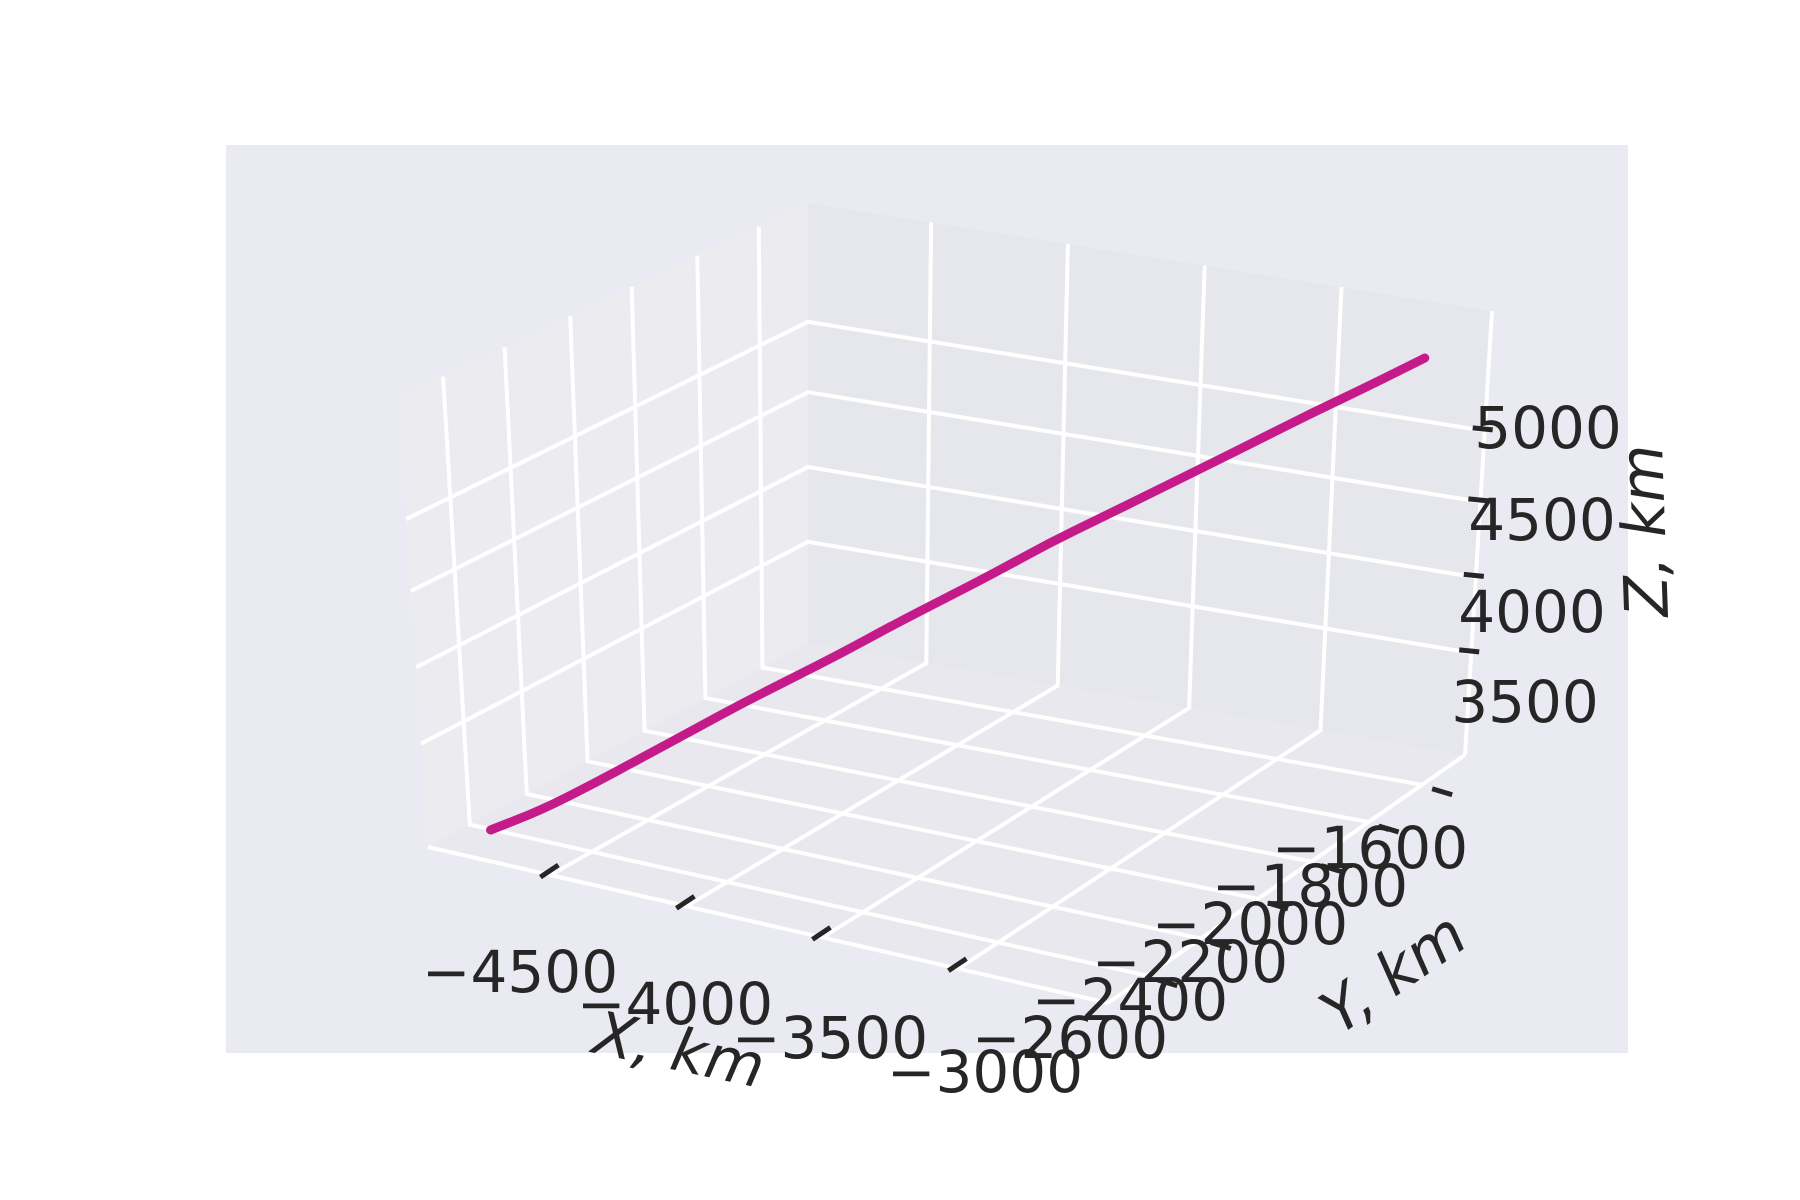  What do you see at coordinates (830, 1038) in the screenshot?
I see `x-tick-label: −3500` at bounding box center [830, 1038].